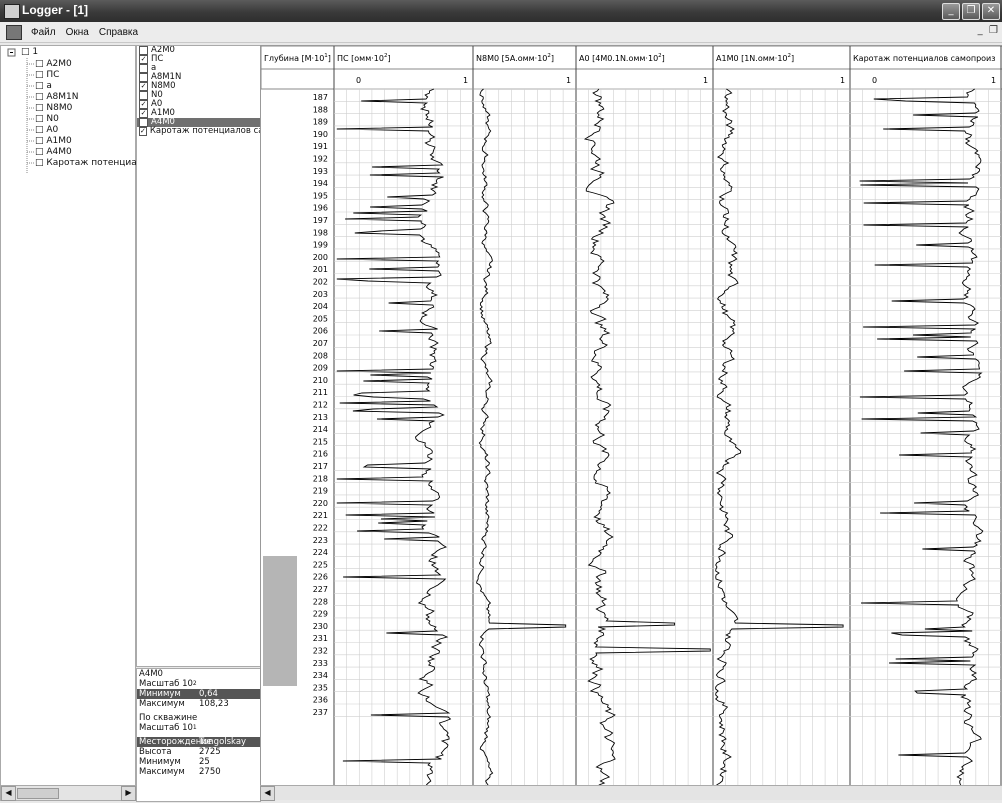  I want to click on well-min: Минимум 25, so click(174, 762).